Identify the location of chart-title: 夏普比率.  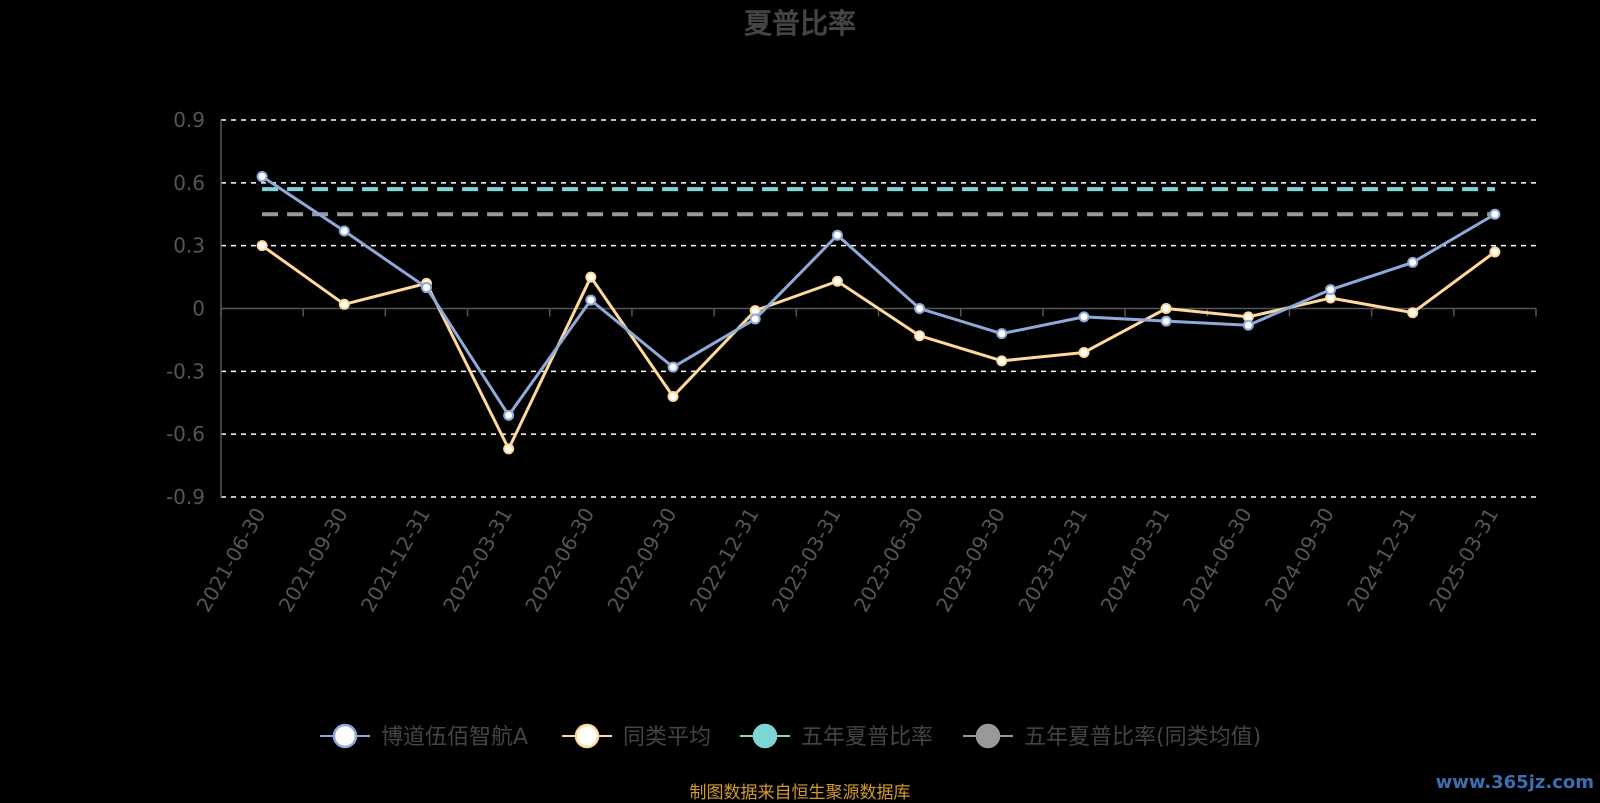
(800, 23).